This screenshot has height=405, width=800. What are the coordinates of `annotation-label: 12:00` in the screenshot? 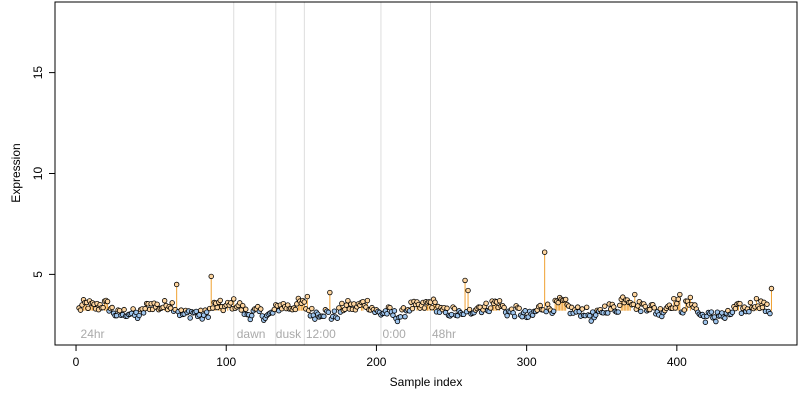 It's located at (321, 334).